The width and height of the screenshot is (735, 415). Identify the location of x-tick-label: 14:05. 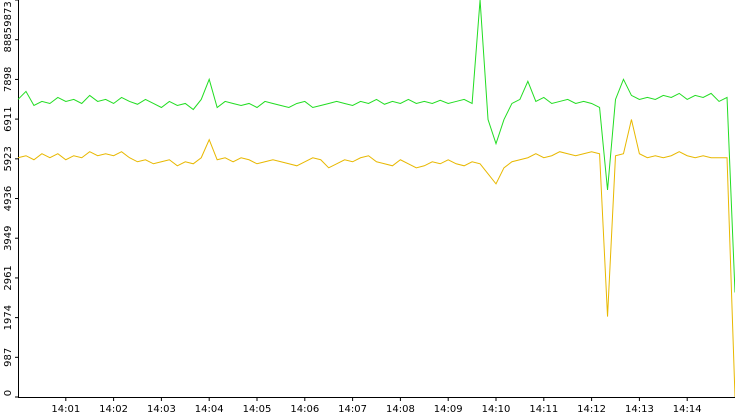
(257, 409).